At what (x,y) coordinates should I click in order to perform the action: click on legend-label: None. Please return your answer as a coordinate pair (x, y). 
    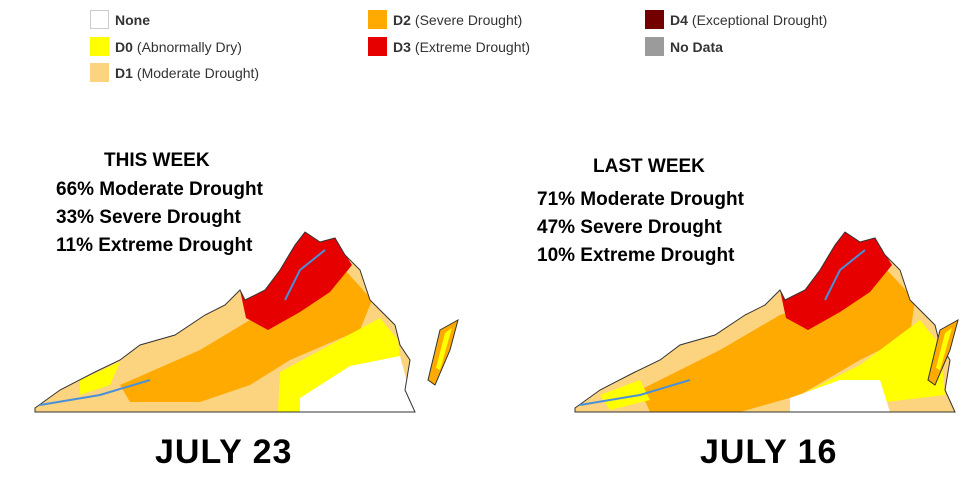
    Looking at the image, I should click on (132, 19).